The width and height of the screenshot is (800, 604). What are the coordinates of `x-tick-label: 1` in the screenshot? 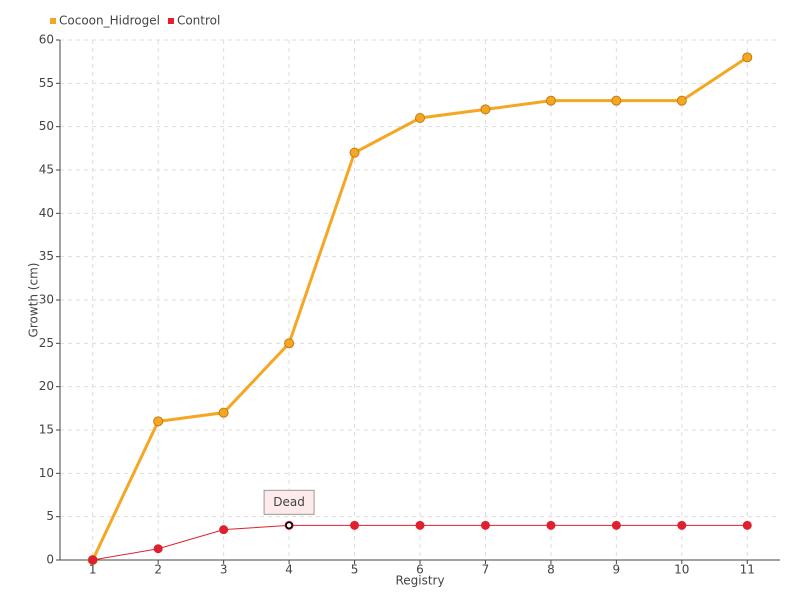 It's located at (93, 570).